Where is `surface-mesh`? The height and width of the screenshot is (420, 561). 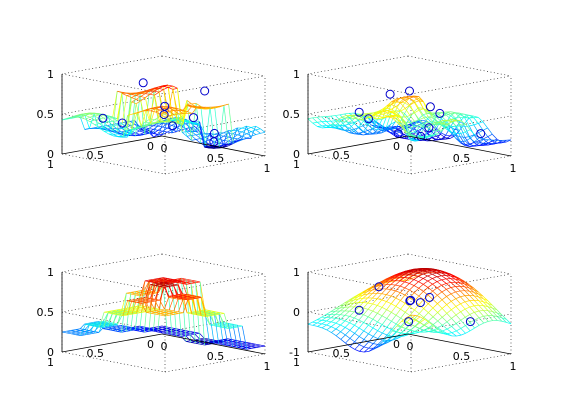
surface-mesh is located at coordinates (409, 310).